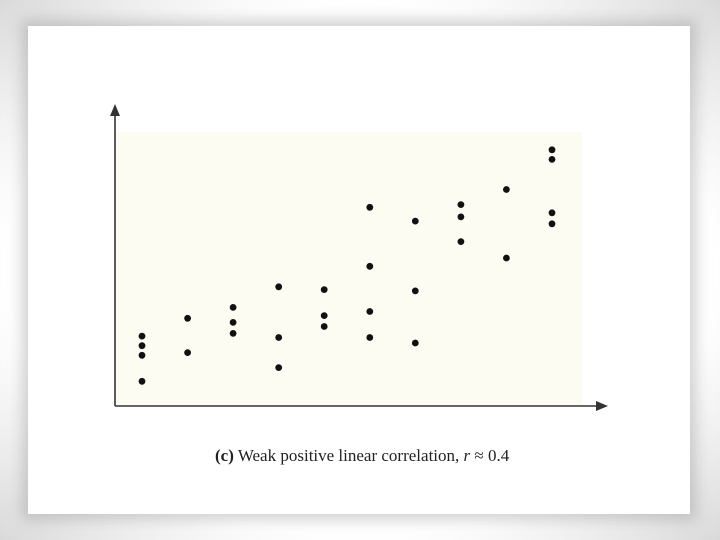 This screenshot has height=540, width=720. I want to click on caption-text: Weak positive linear correlation,, so click(348, 455).